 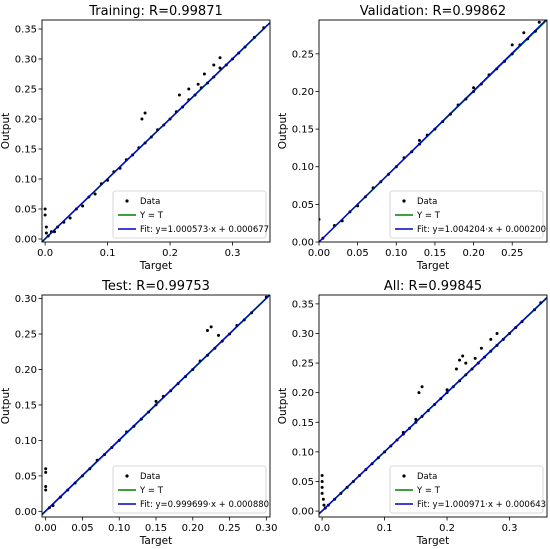 What do you see at coordinates (155, 286) in the screenshot?
I see `chart-title: Test: R=0.99753` at bounding box center [155, 286].